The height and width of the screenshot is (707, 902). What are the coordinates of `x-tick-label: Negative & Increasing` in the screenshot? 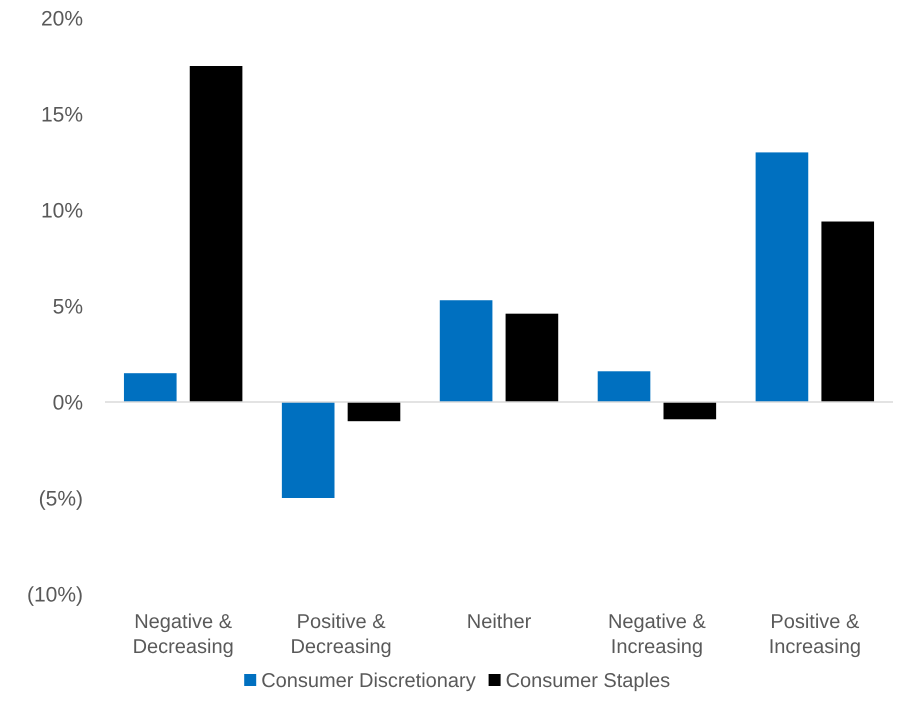 It's located at (657, 634).